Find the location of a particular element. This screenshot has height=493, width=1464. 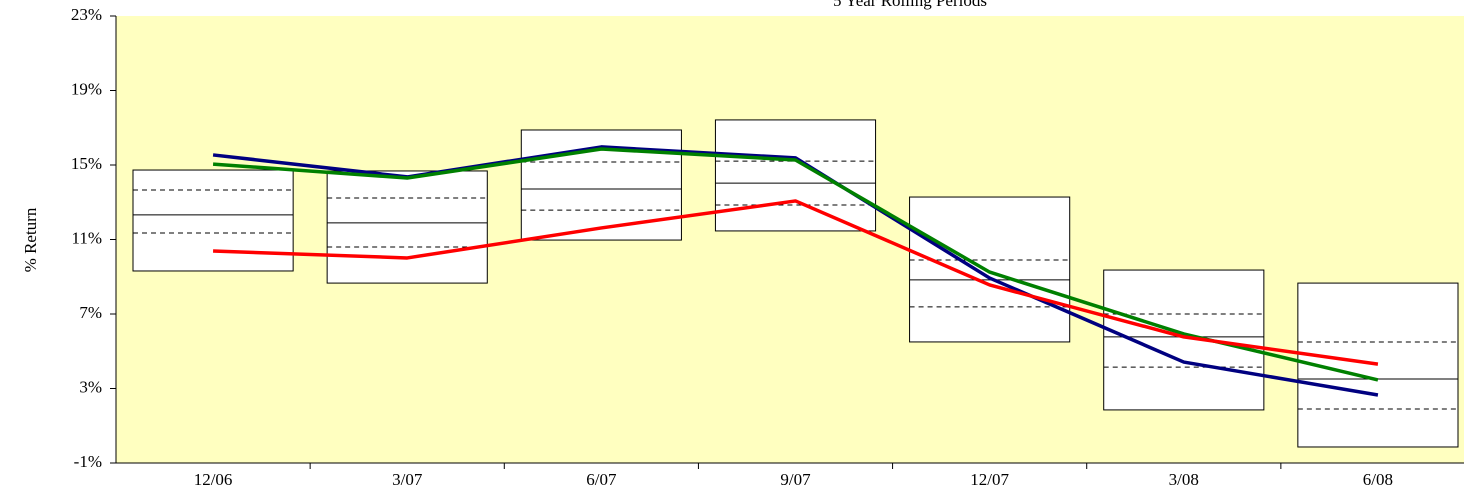

x-tick-label: 12/07 is located at coordinates (989, 479).